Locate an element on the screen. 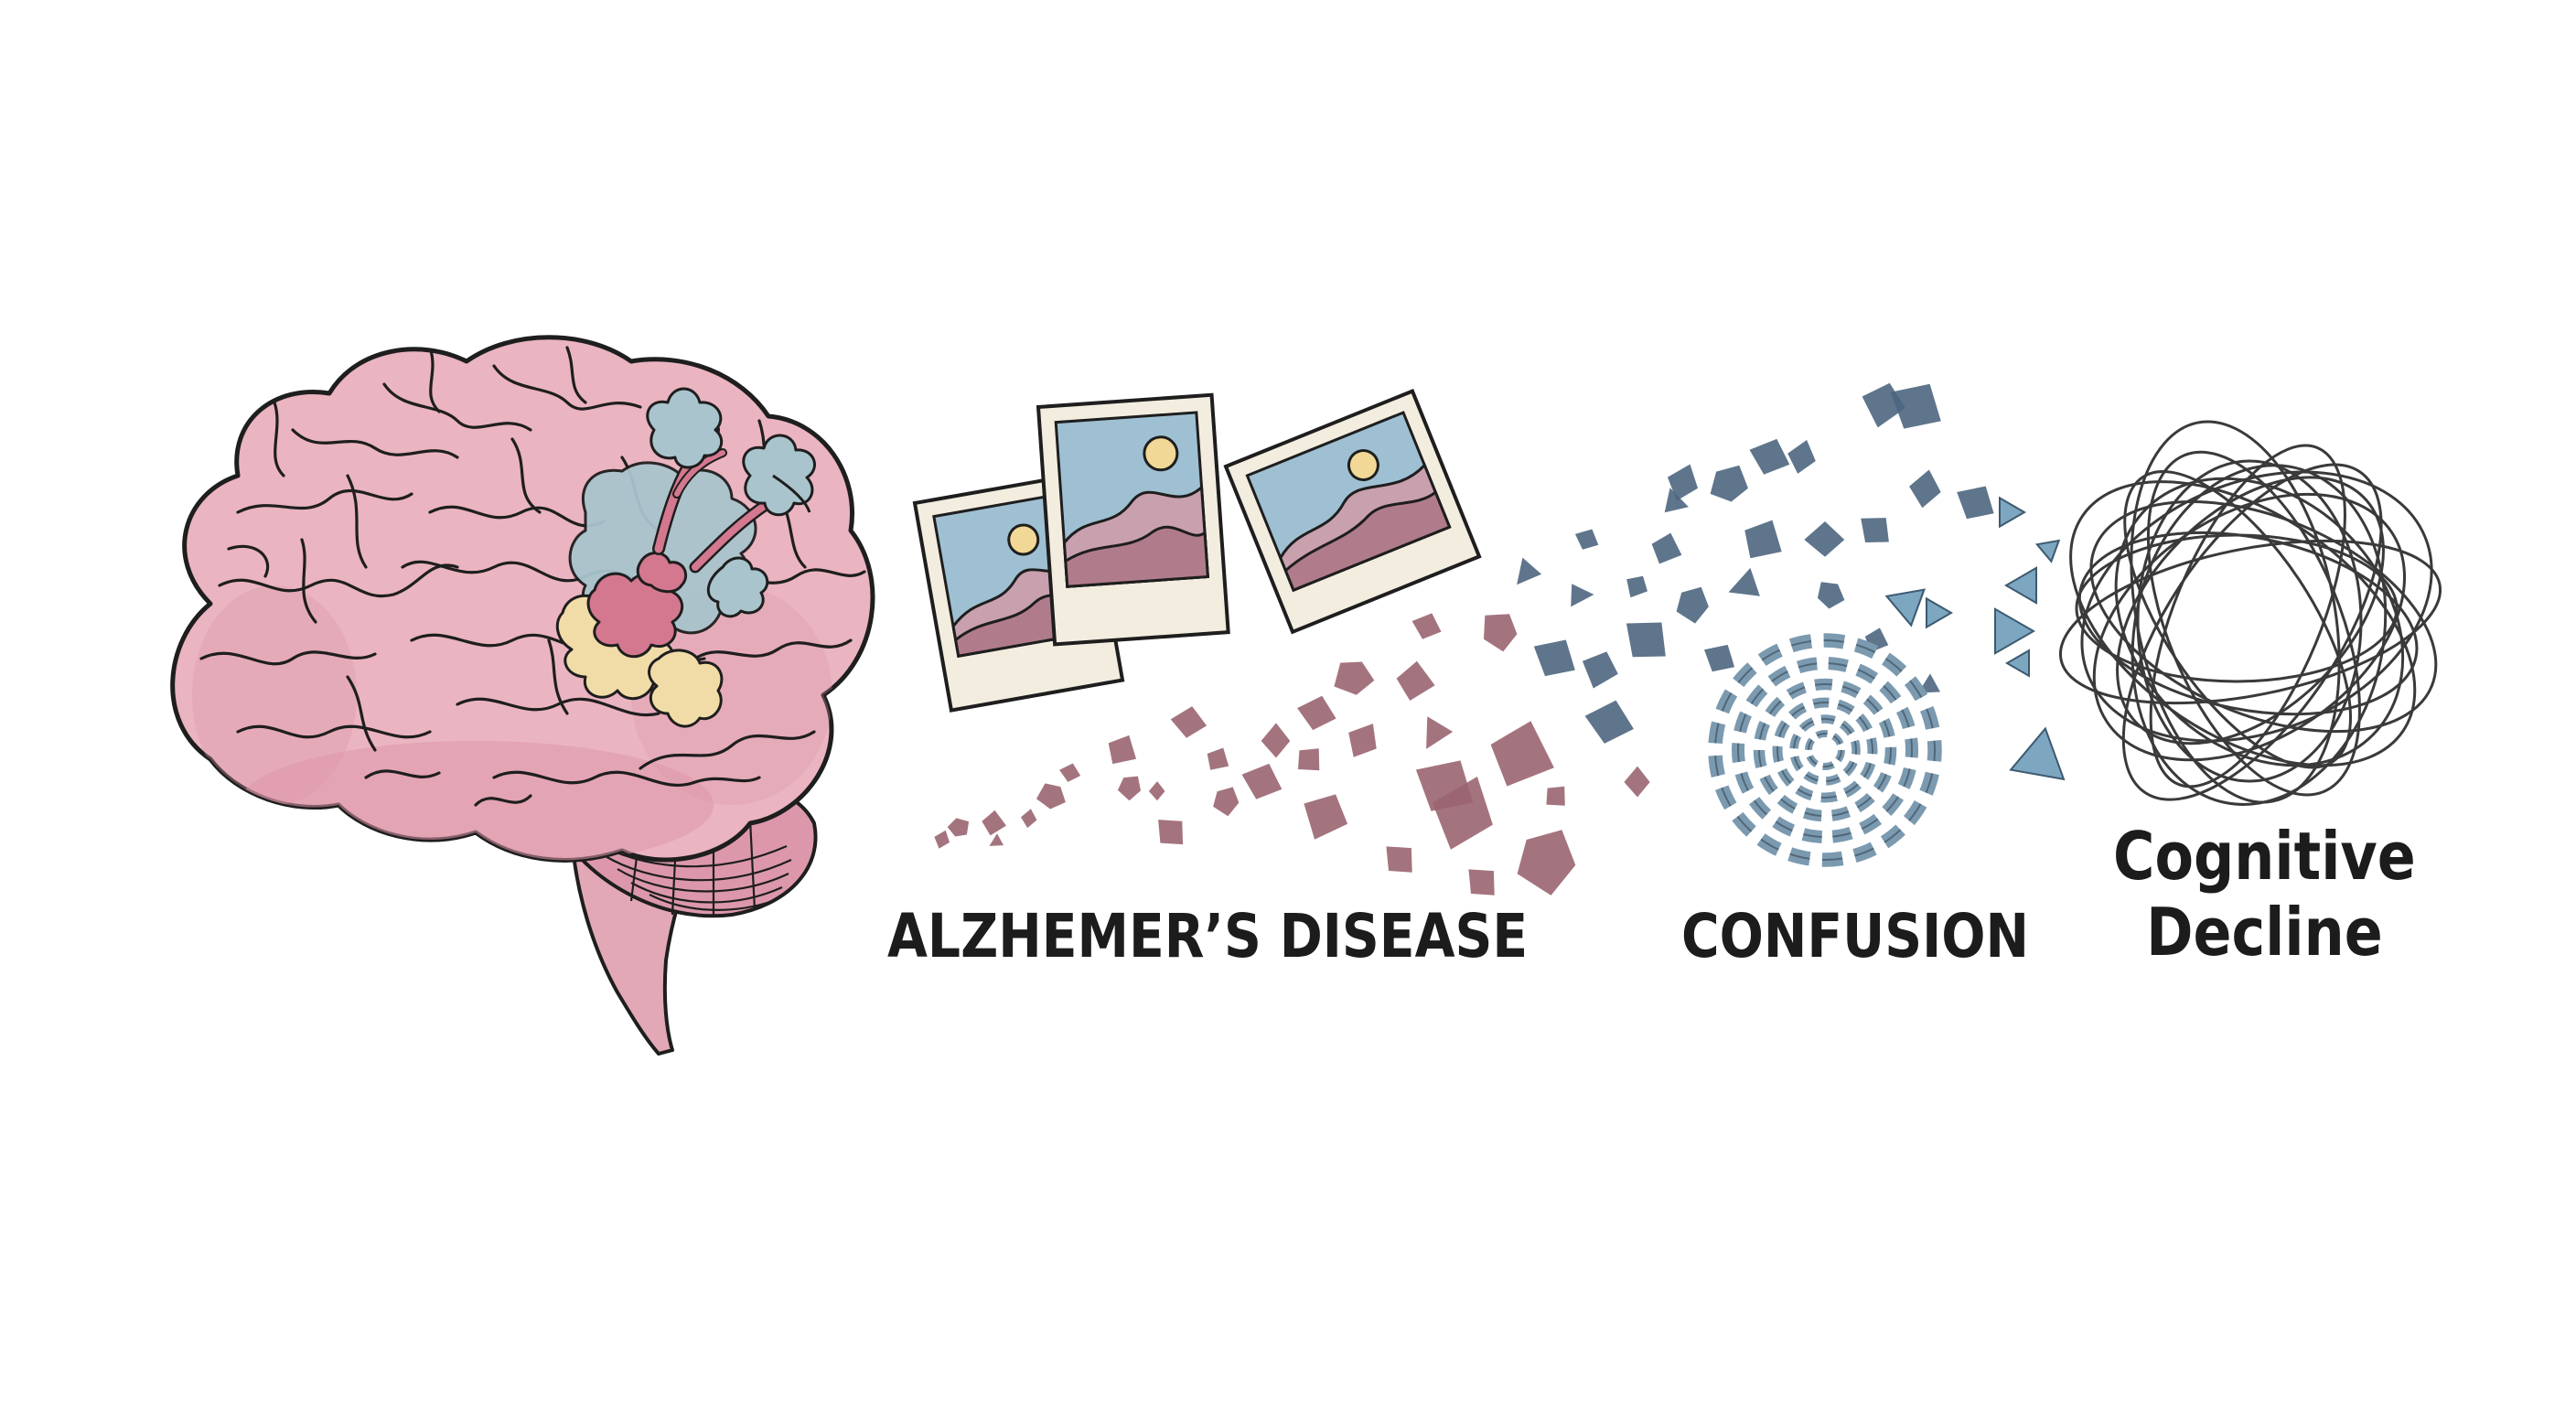 This screenshot has height=1405, width=2576. cognitive-decline-label-line2: Decline is located at coordinates (2265, 932).